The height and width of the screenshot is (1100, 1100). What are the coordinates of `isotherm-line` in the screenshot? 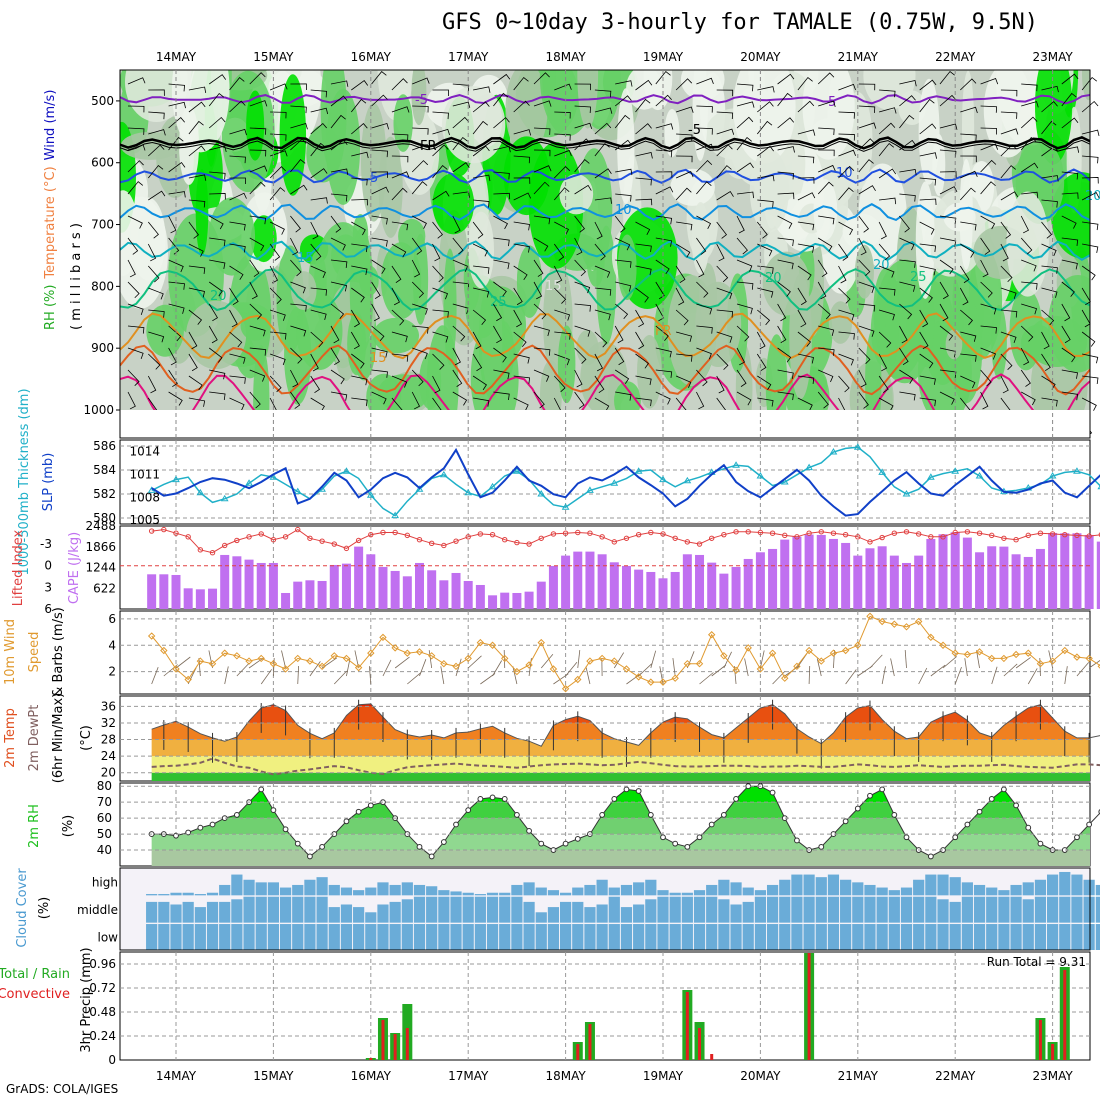 It's located at (605, 290).